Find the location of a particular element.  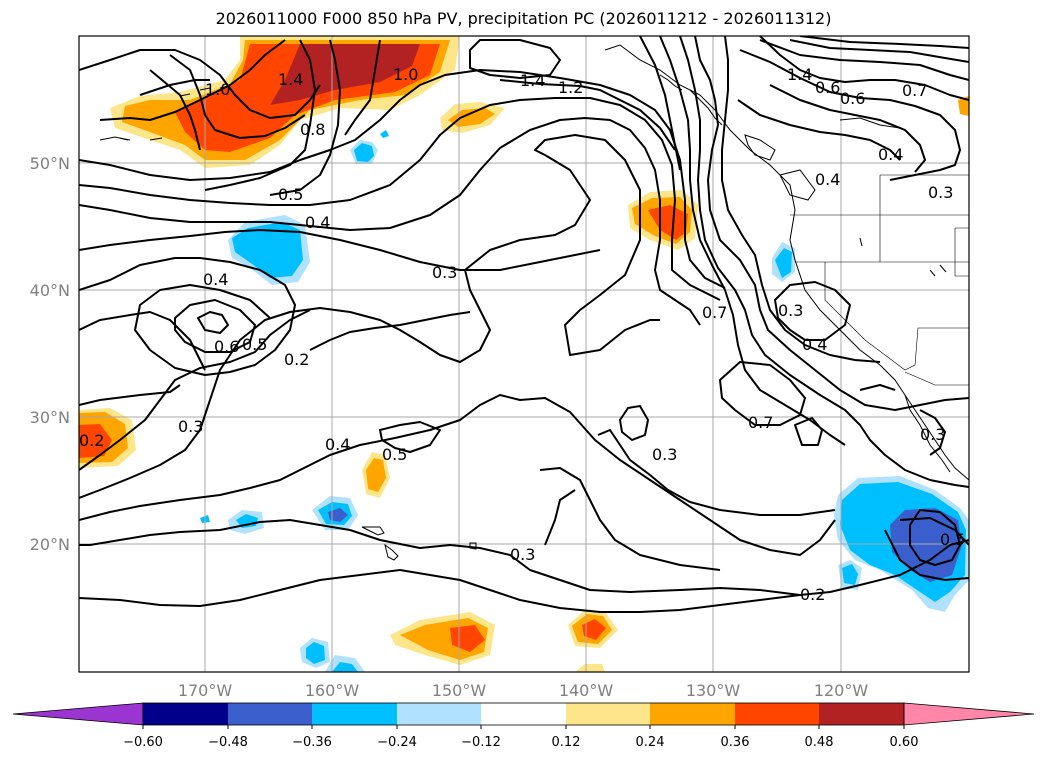

lon-label-140w: 140°W is located at coordinates (586, 690).